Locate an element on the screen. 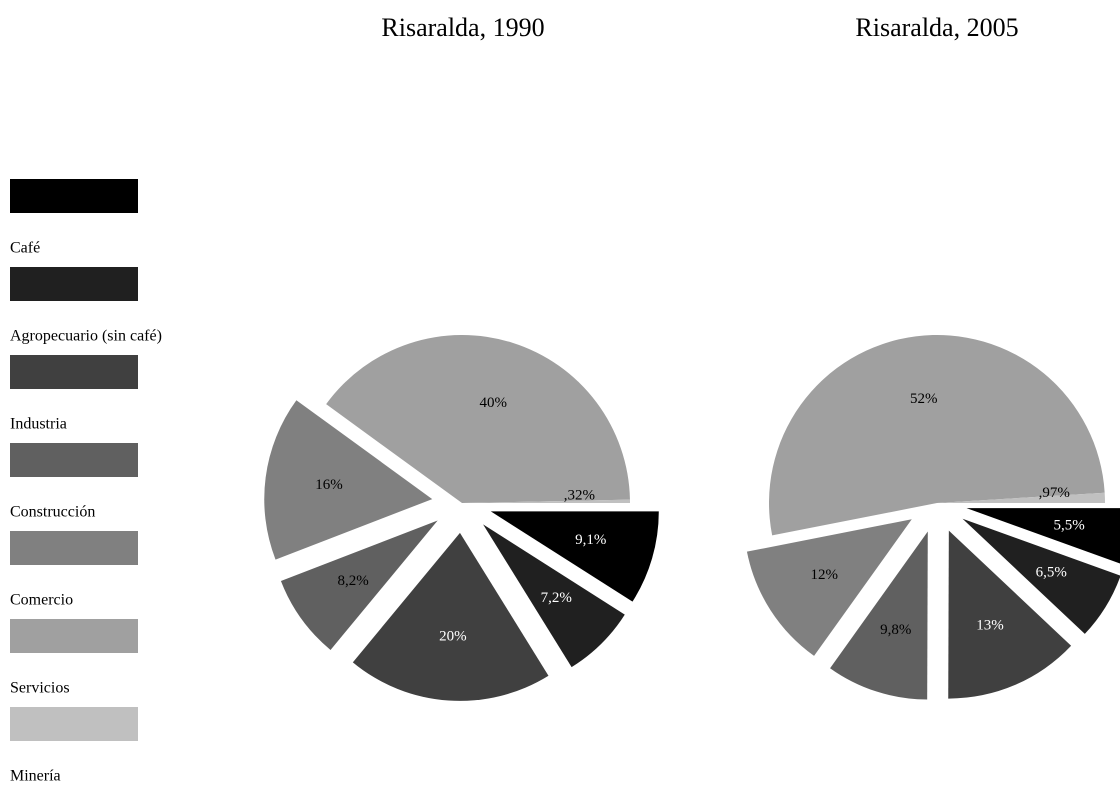  data-label: 20% is located at coordinates (453, 636).